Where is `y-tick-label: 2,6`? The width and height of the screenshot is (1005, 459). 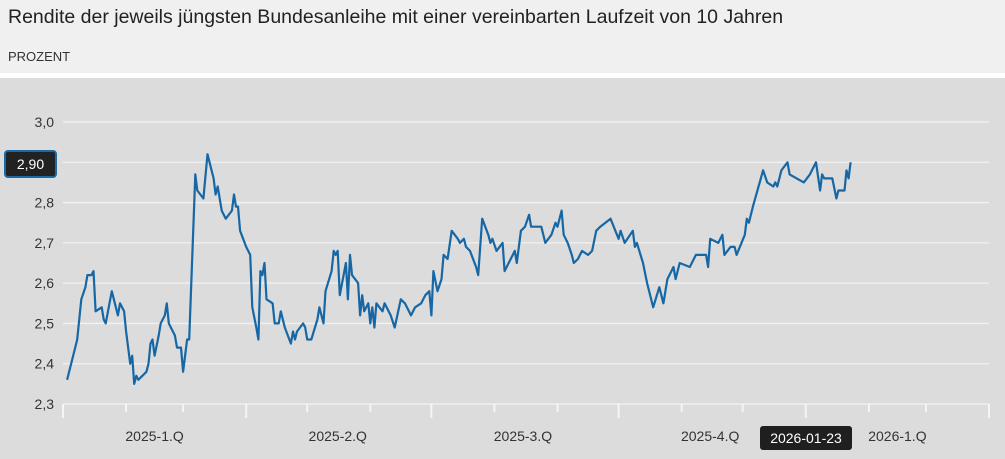 y-tick-label: 2,6 is located at coordinates (45, 283).